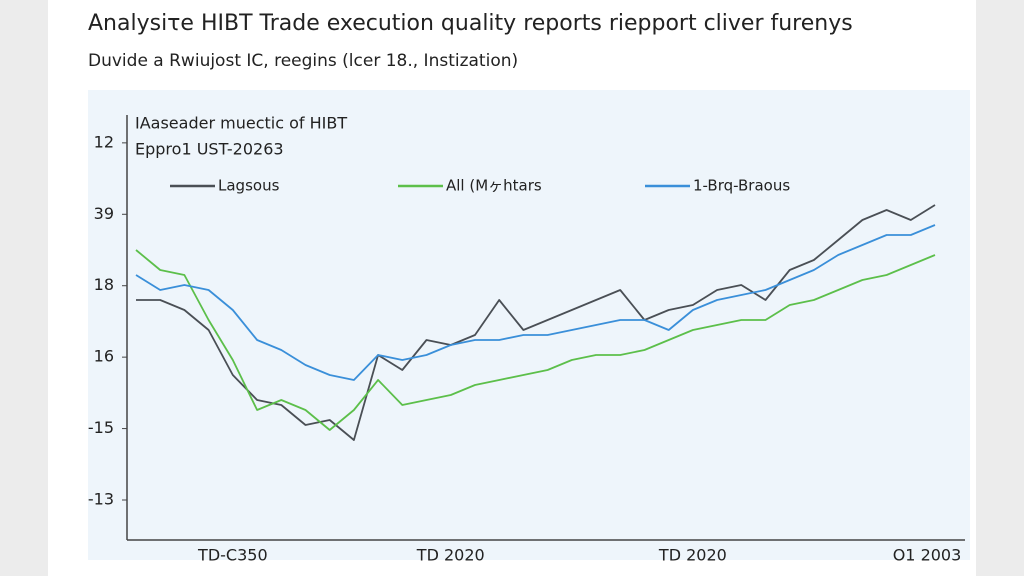 This screenshot has height=576, width=1024. I want to click on y-tick-label: -13, so click(101, 499).